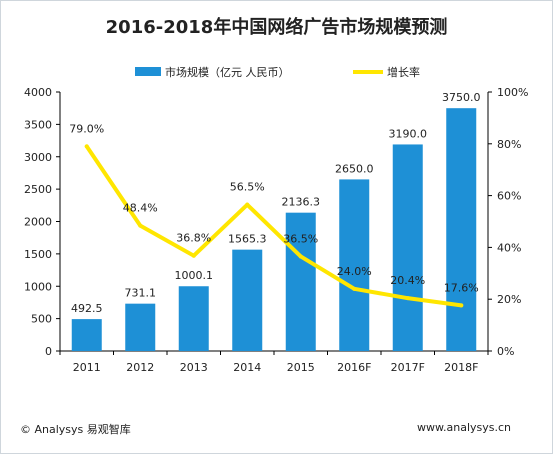 The height and width of the screenshot is (454, 553). I want to click on bar-value-label: 3190.0, so click(408, 133).